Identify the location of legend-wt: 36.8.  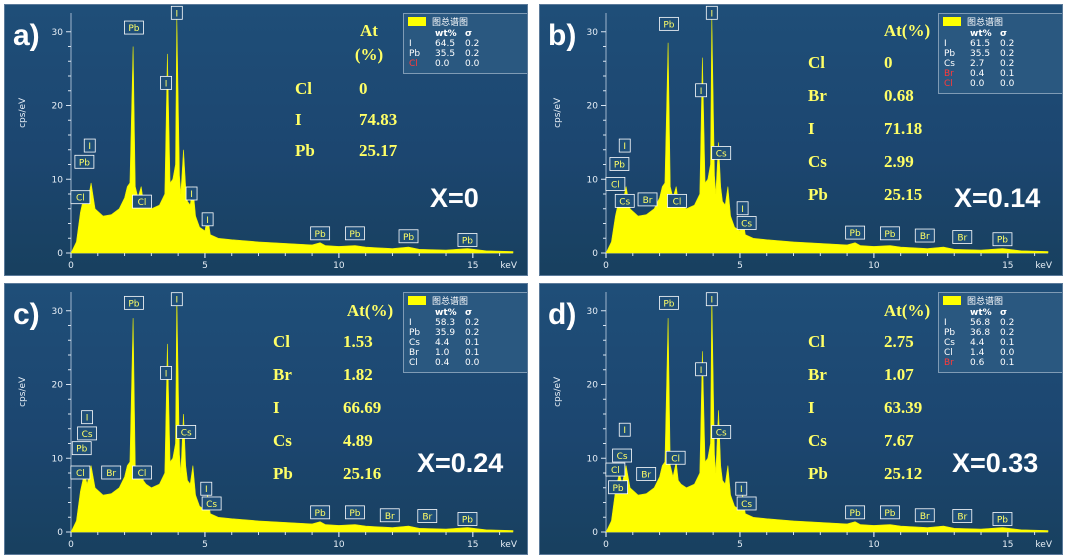
(980, 333).